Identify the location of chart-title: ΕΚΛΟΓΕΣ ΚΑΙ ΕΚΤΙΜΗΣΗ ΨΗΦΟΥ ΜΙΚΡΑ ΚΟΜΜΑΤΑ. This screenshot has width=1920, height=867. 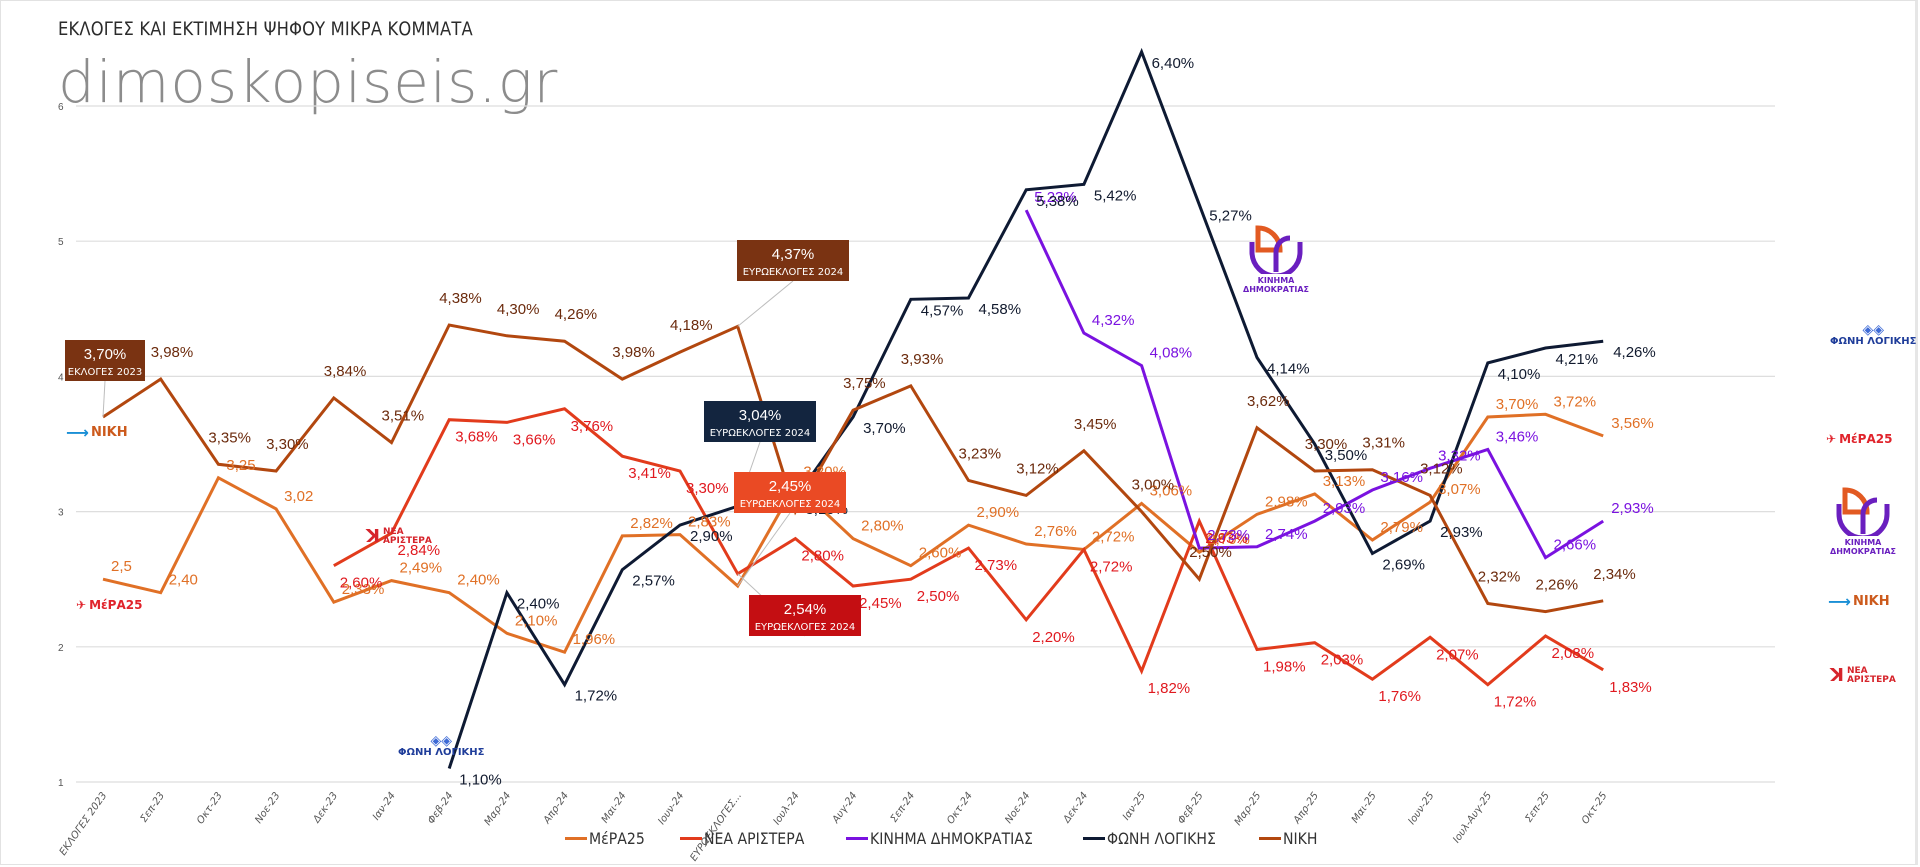
(265, 29).